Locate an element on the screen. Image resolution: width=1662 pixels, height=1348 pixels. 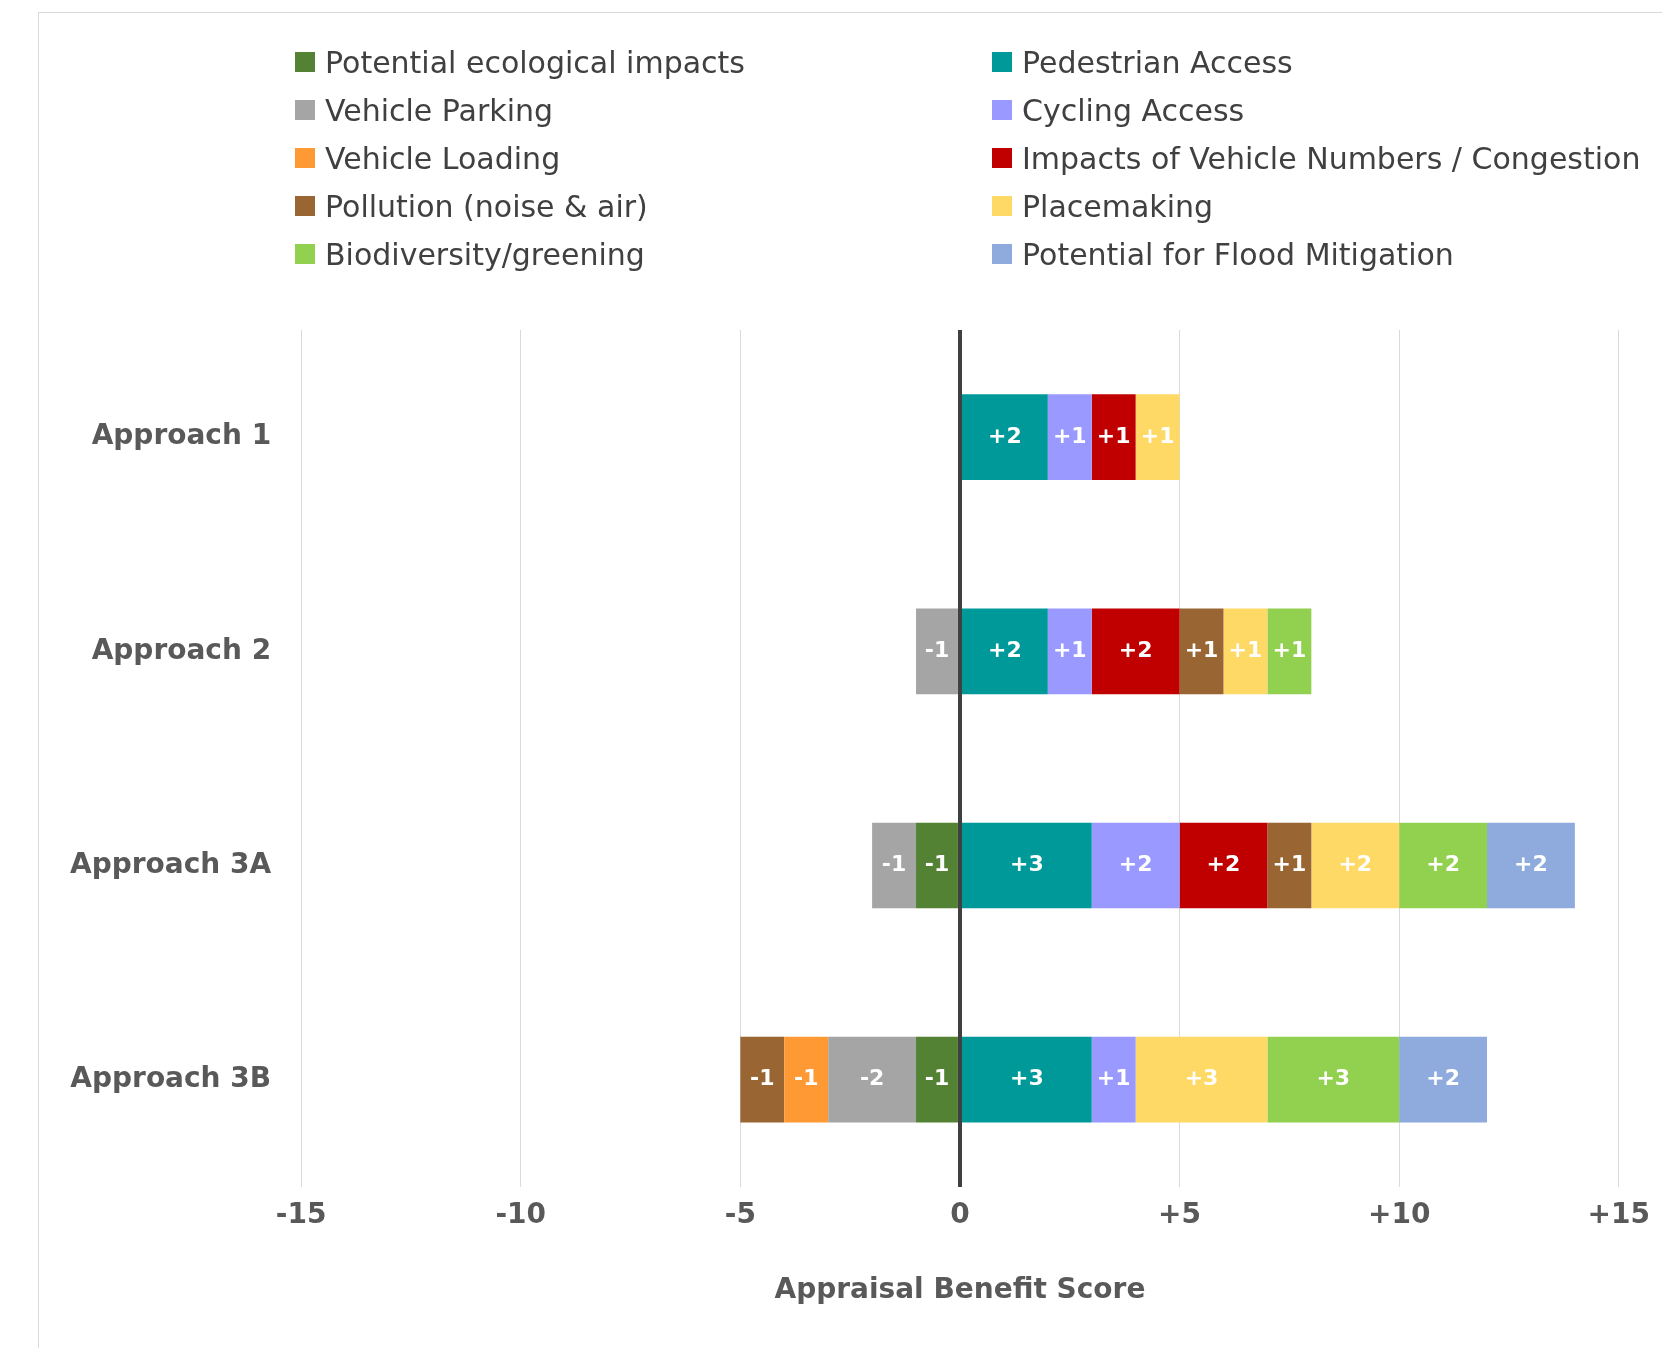
x-tick-label: -10 is located at coordinates (521, 1213).